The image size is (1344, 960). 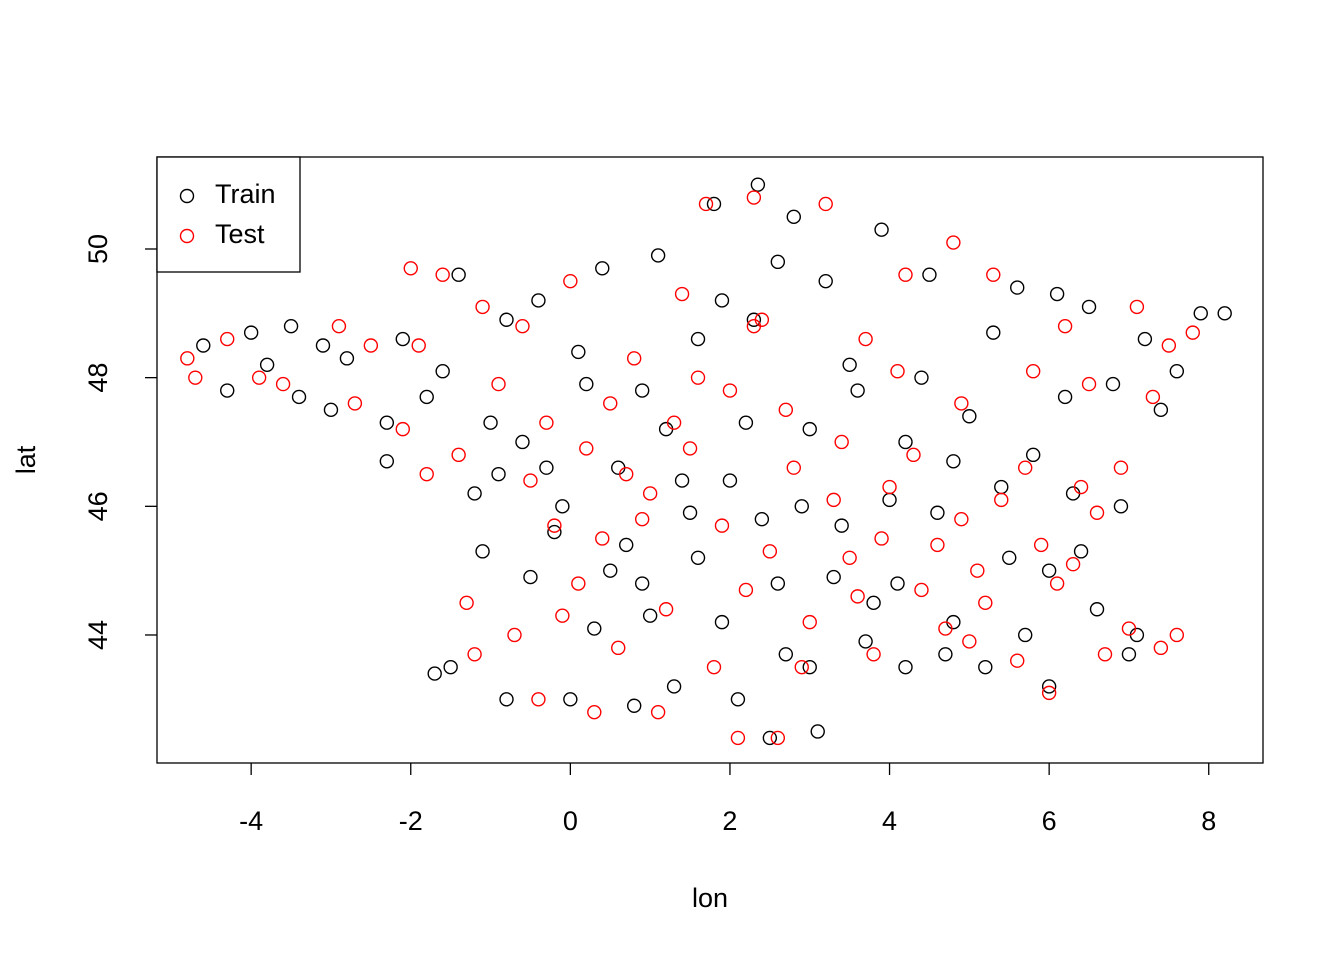 I want to click on x-tick-label: 2, so click(x=729, y=821).